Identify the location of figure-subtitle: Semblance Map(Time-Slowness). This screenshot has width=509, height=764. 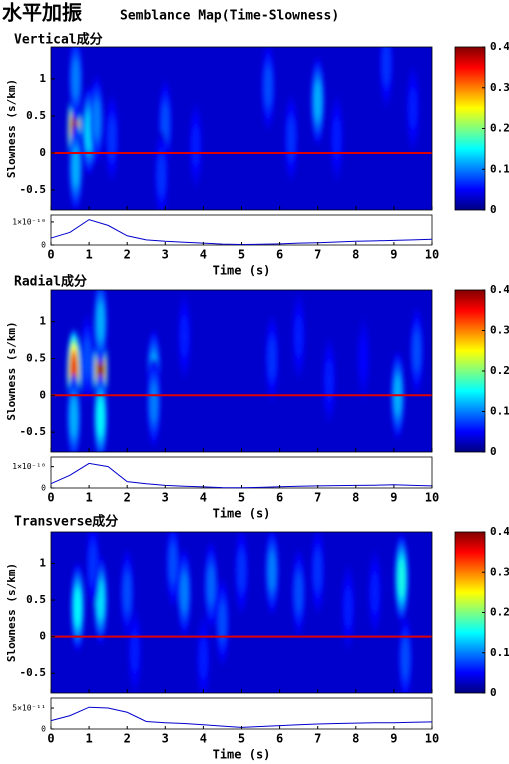
(229, 16).